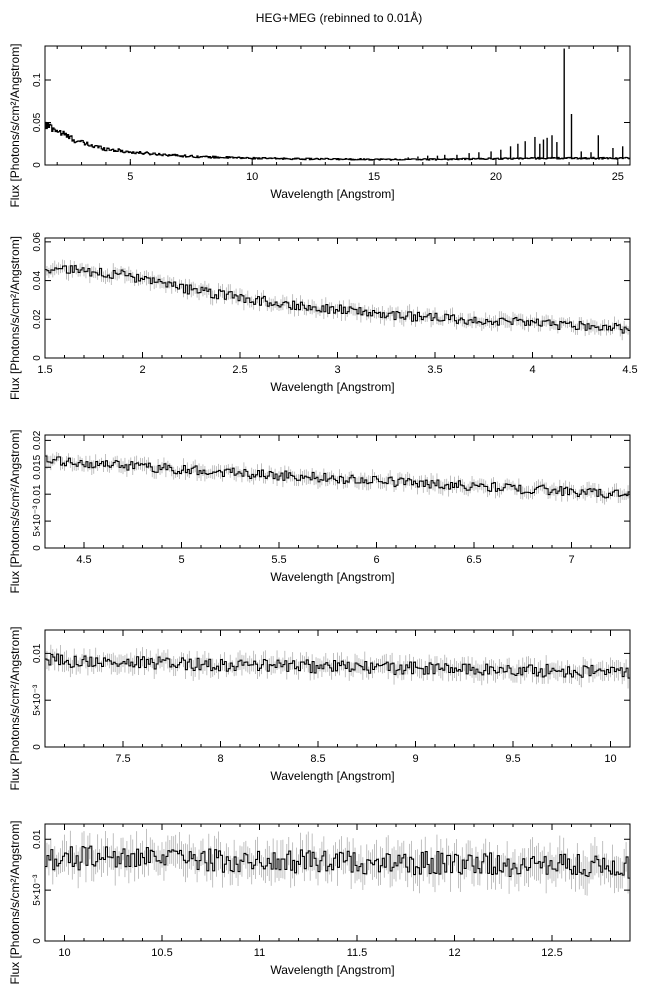 The image size is (650, 991). I want to click on x-tick-label: 3.5, so click(434, 370).